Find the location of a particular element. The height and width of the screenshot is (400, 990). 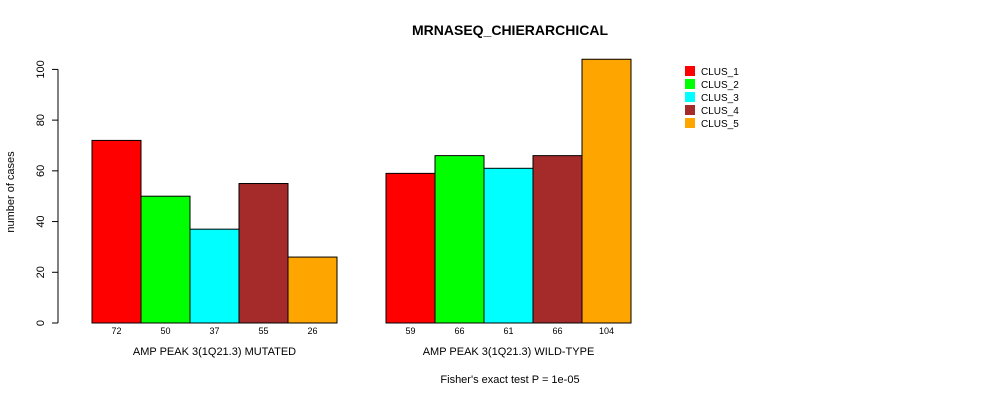

bar-value-label: 104 is located at coordinates (606, 331).